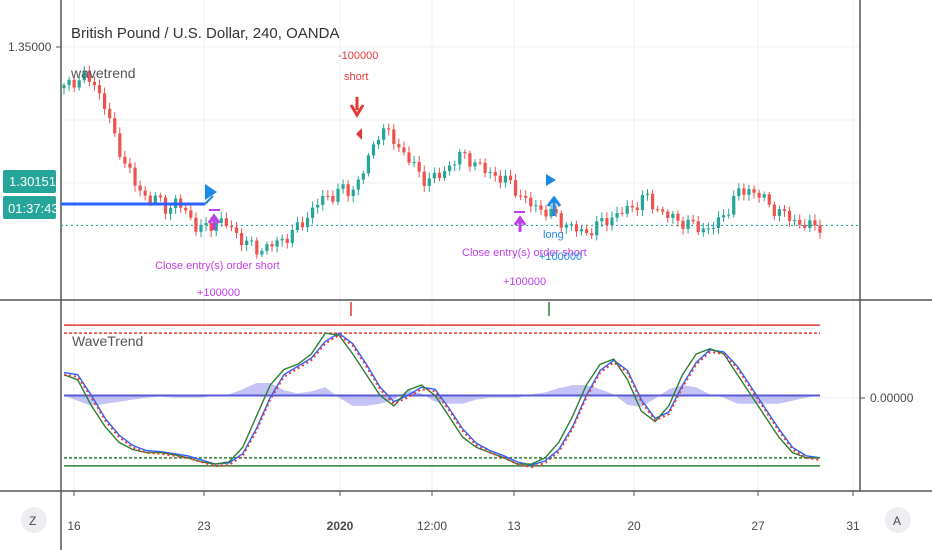 This screenshot has width=932, height=550. I want to click on strategy-label: wavetrend, so click(103, 73).